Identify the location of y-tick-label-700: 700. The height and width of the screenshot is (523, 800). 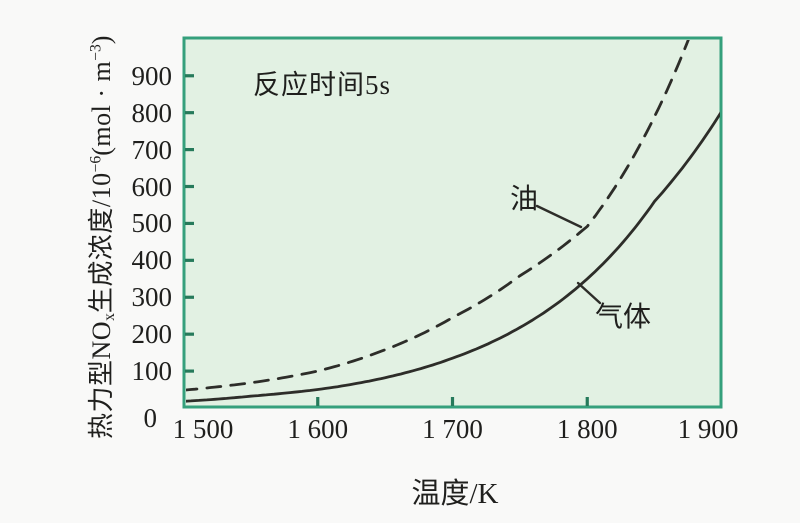
(152, 149).